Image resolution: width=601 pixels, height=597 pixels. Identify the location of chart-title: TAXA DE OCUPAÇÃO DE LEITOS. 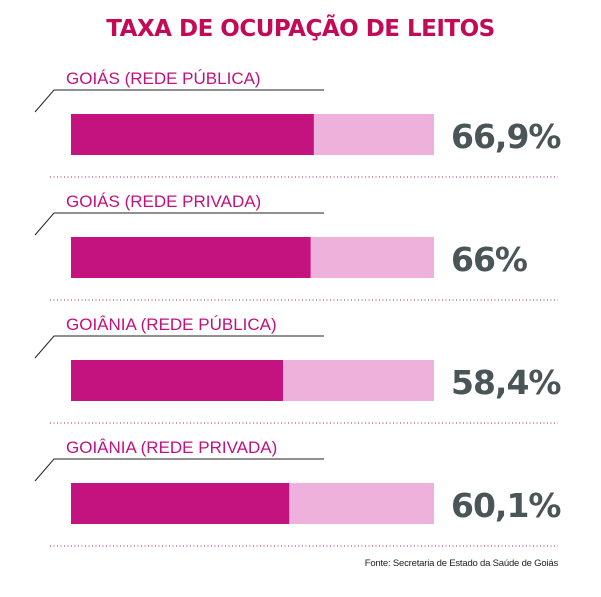
(300, 29).